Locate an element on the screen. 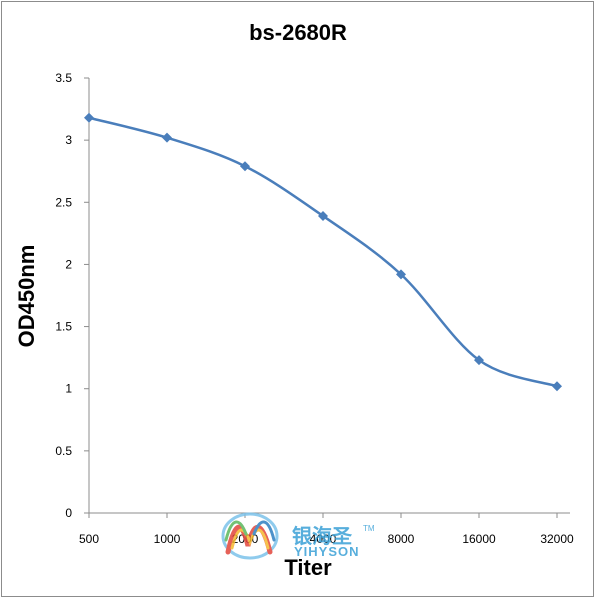  data-point-2000 is located at coordinates (245, 166).